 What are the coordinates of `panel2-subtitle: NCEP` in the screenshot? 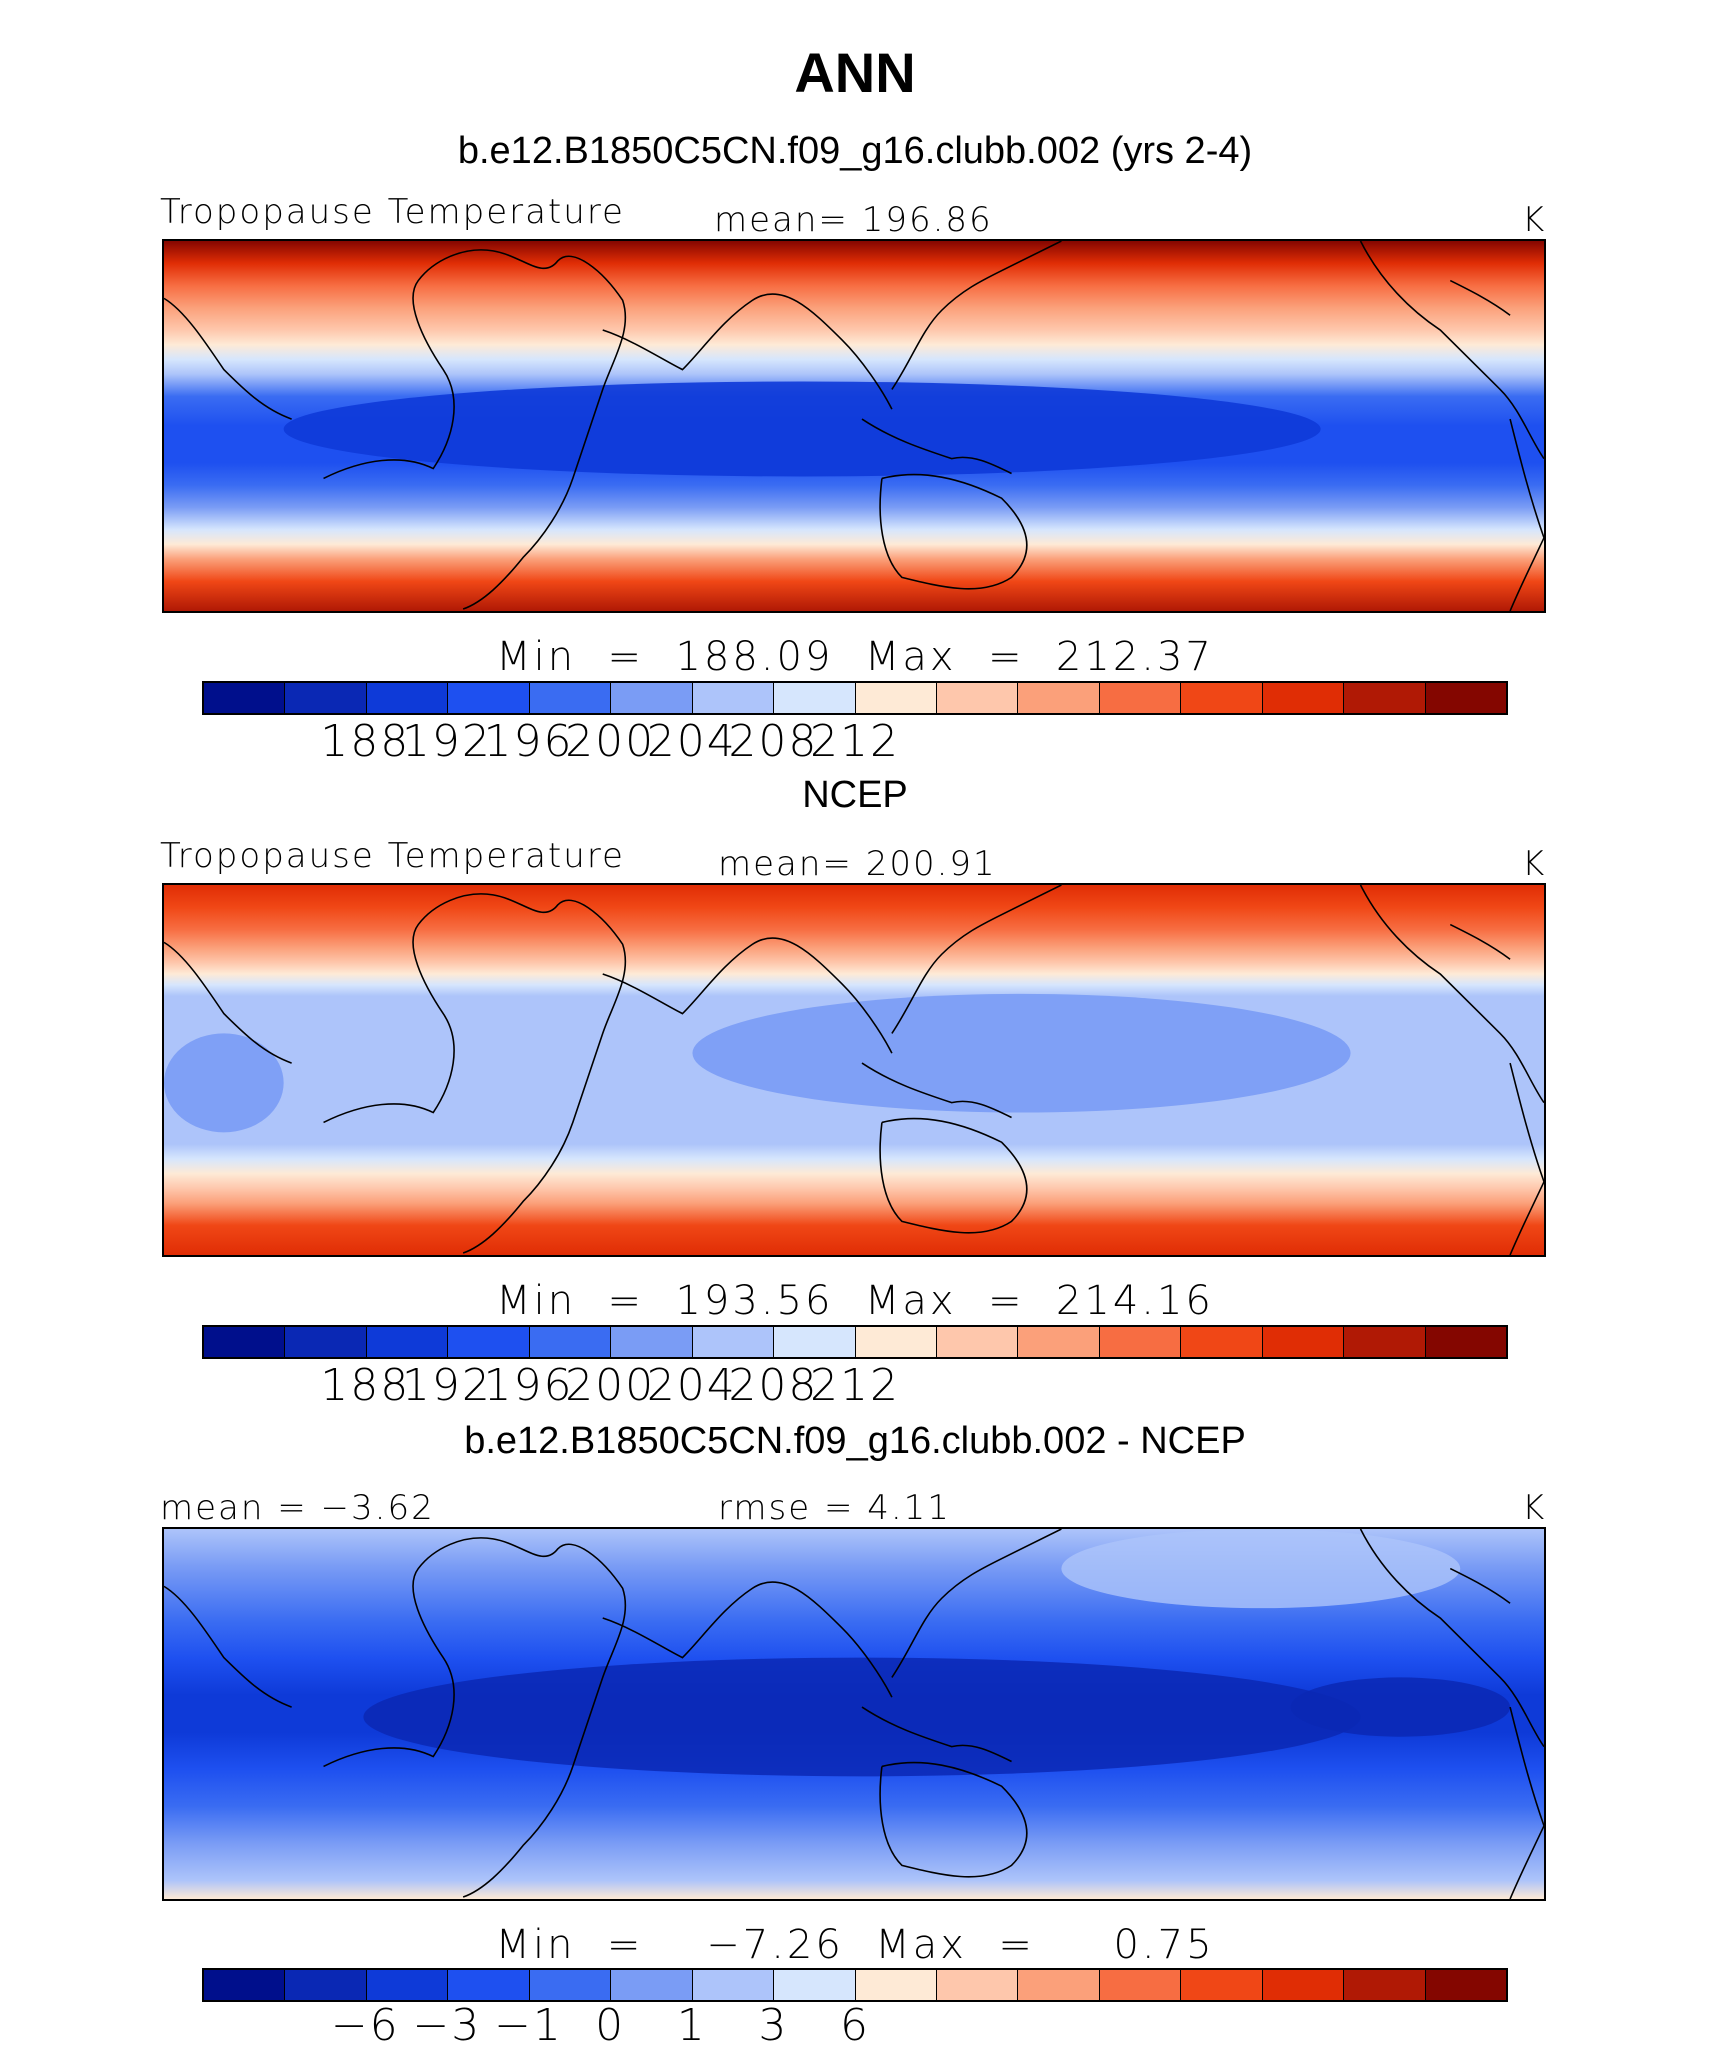 It's located at (855, 795).